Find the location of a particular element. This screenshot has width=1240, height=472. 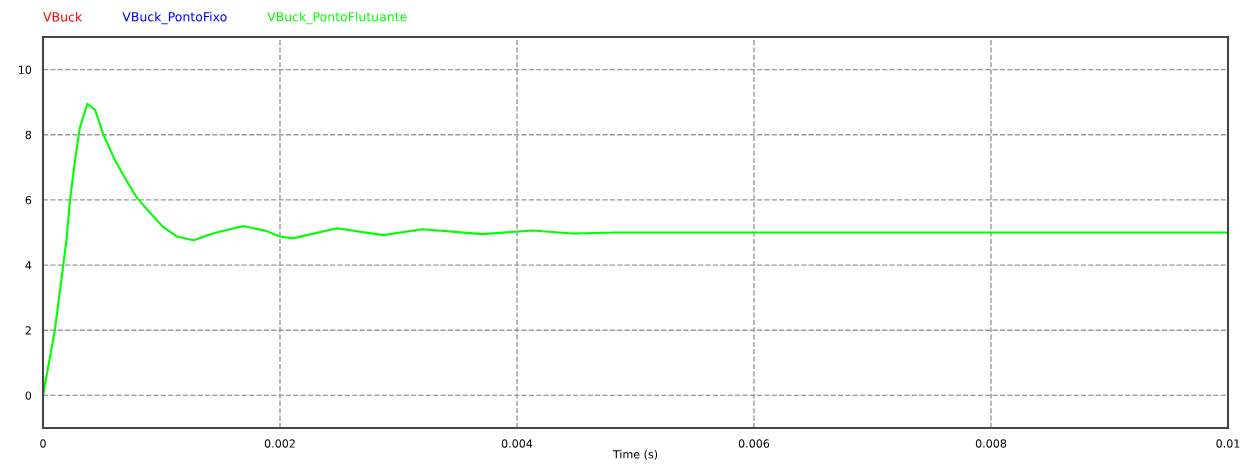

y-tick-label: 8 is located at coordinates (28, 135).